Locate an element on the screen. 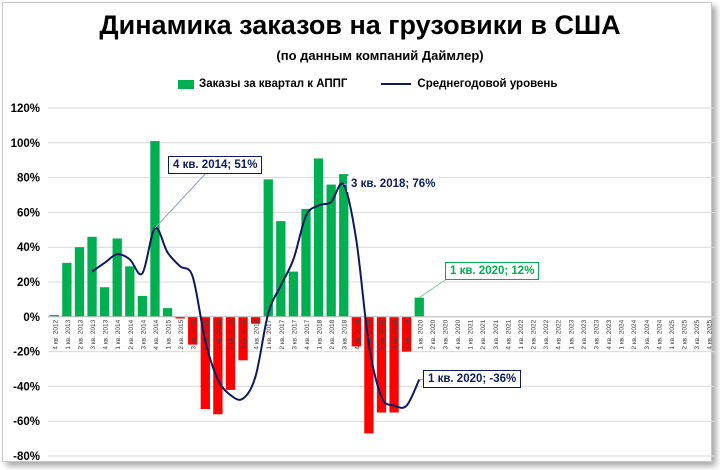 The width and height of the screenshot is (720, 470). x-tick-label: 1 кв. 2015 is located at coordinates (169, 334).